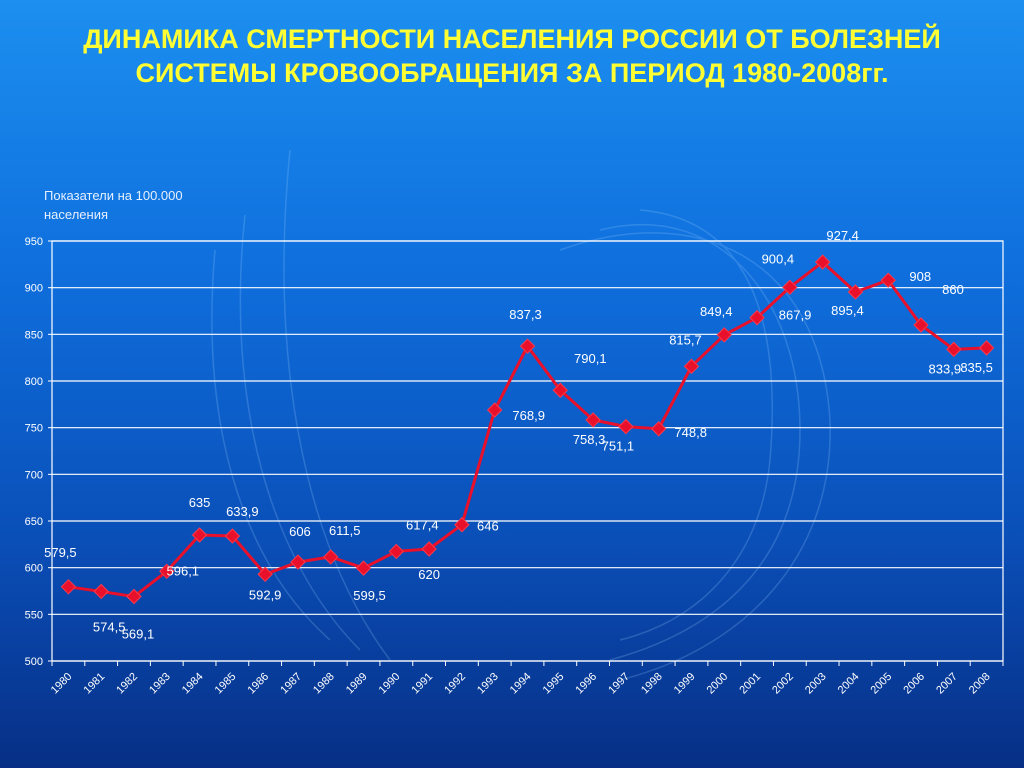 This screenshot has height=768, width=1024. What do you see at coordinates (242, 511) in the screenshot?
I see `data-label: 633,9` at bounding box center [242, 511].